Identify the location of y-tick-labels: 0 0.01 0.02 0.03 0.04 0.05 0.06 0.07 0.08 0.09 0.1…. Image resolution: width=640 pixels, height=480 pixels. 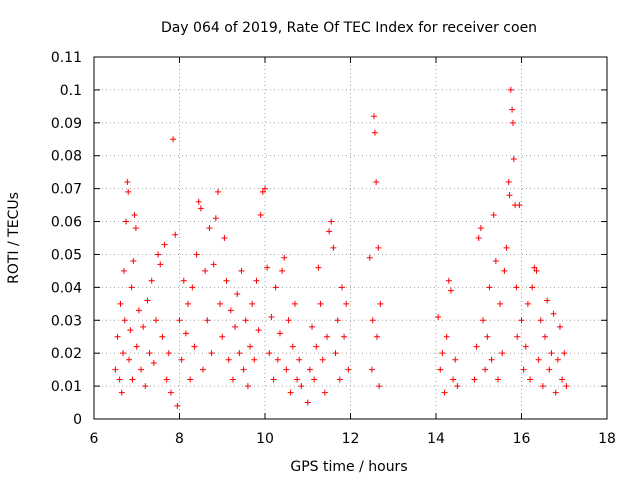
(66, 239).